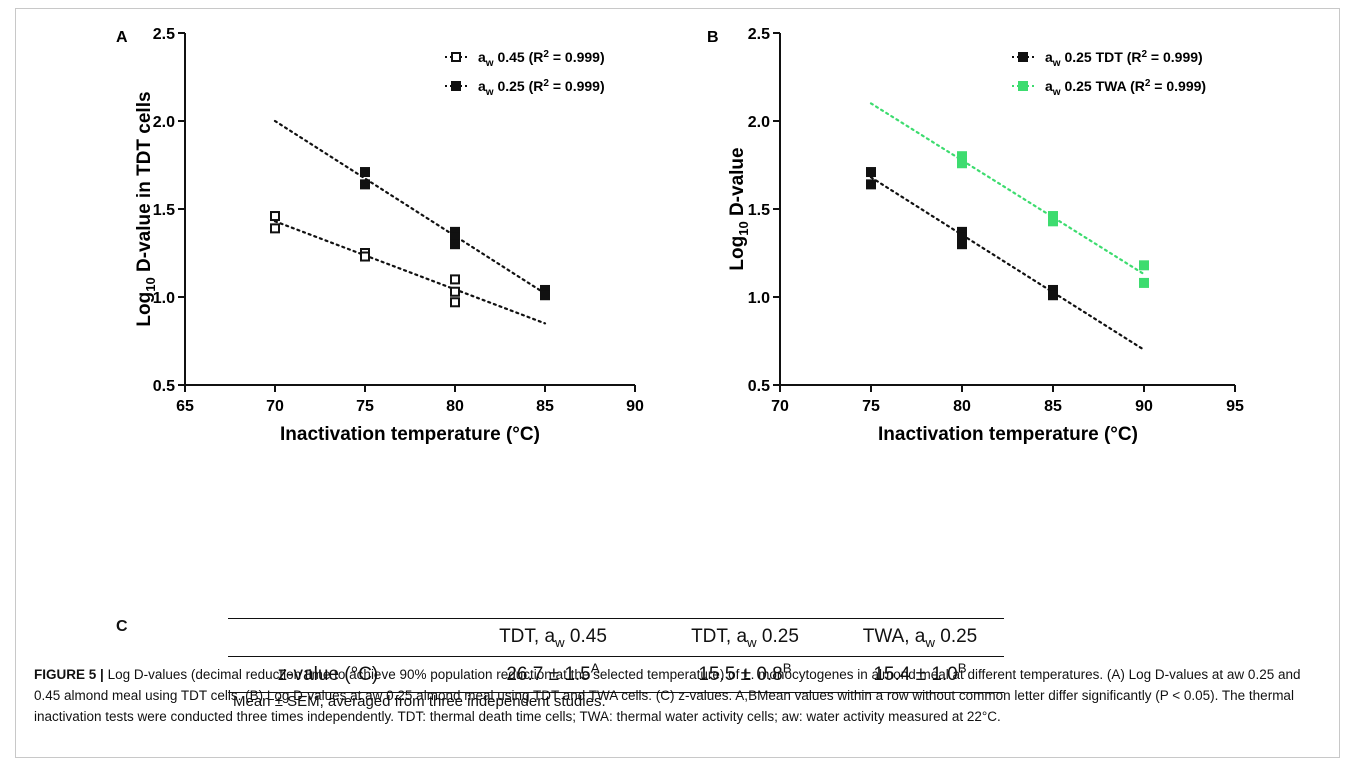 The height and width of the screenshot is (766, 1357). Describe the element at coordinates (635, 406) in the screenshot. I see `panel-a-x-tick-label: 90` at that location.